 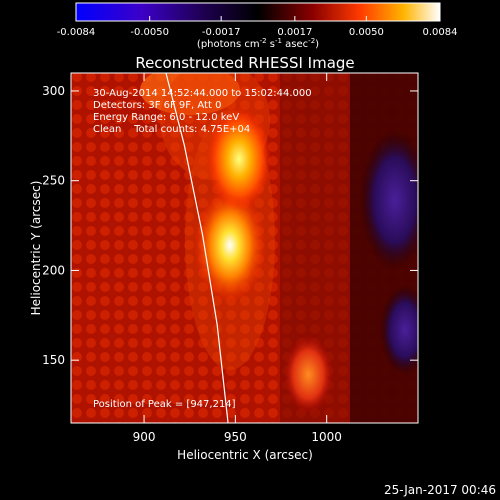 What do you see at coordinates (440, 490) in the screenshot?
I see `timestamp: 25-Jan-2017 00:46` at bounding box center [440, 490].